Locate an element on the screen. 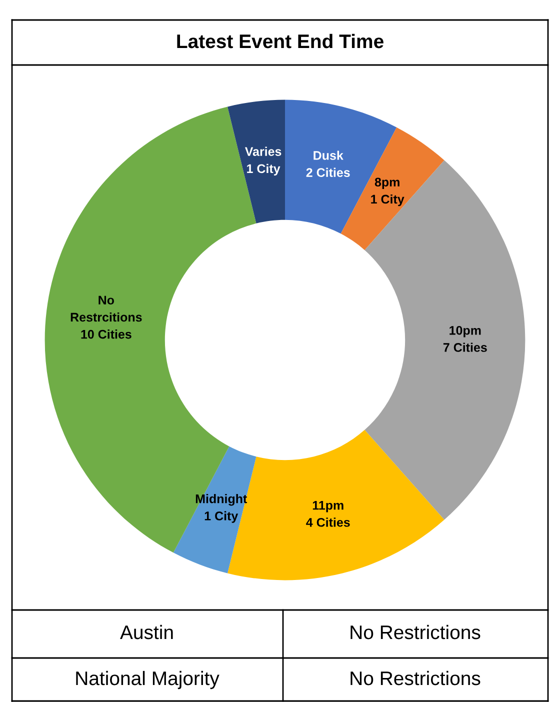 The image size is (553, 702). slice-label: No Restrcitions is located at coordinates (106, 309).